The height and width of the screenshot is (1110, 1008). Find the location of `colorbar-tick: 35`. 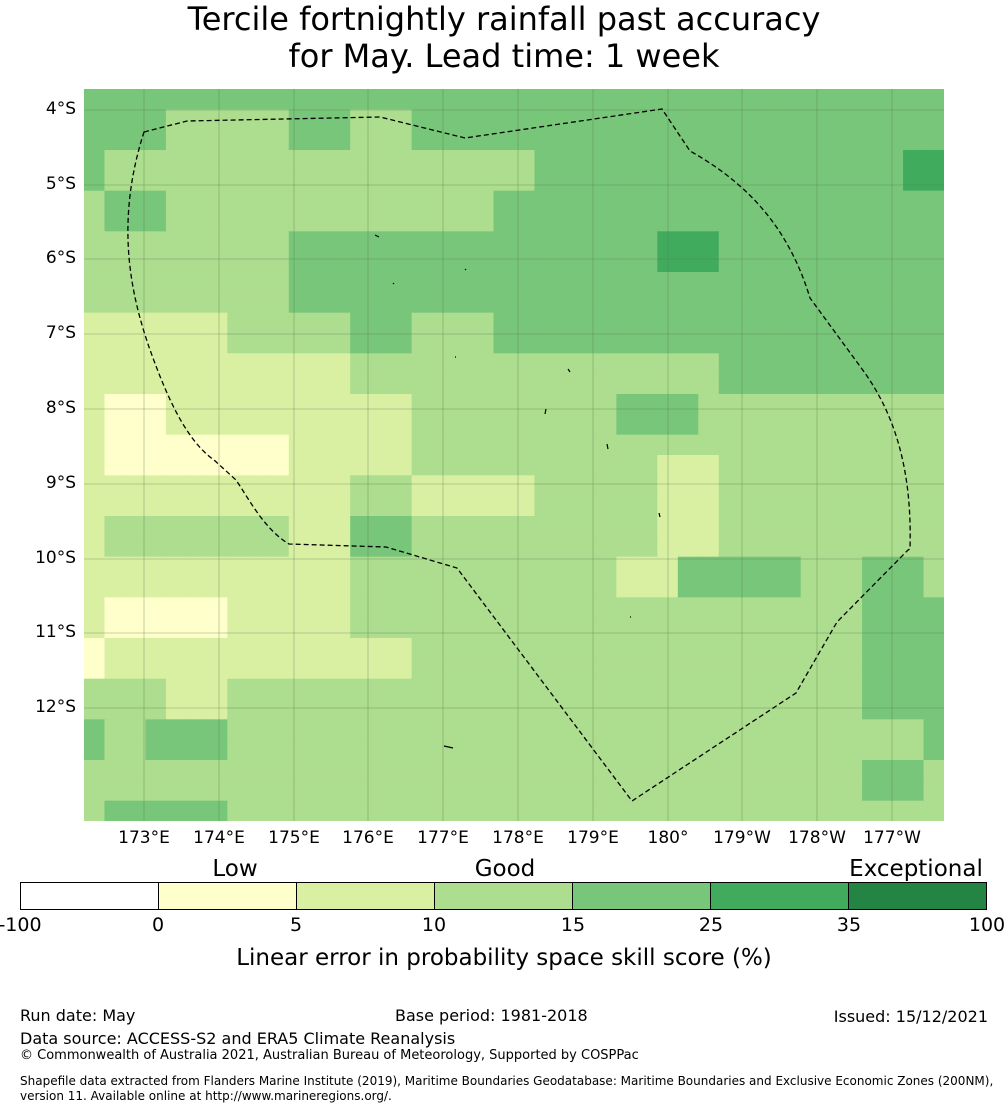

colorbar-tick: 35 is located at coordinates (849, 925).